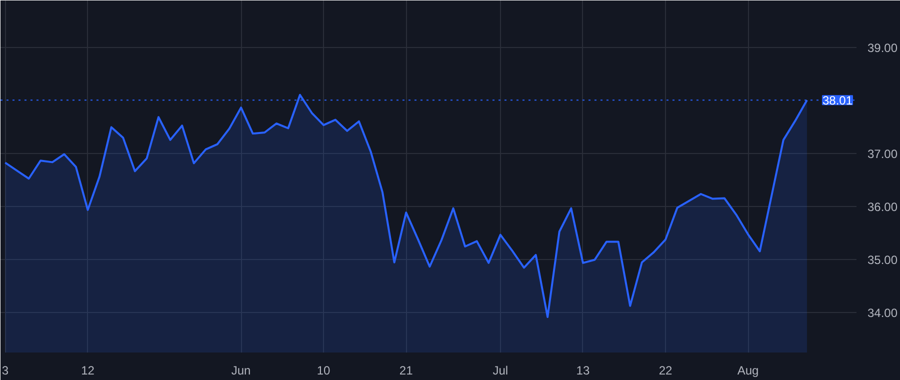 The height and width of the screenshot is (380, 900). I want to click on x-tick-label: 12, so click(88, 371).